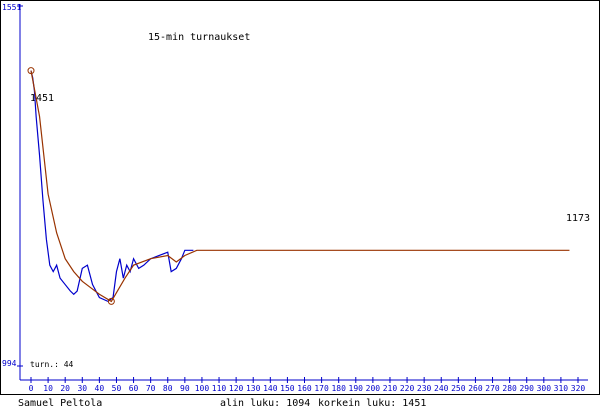  Describe the element at coordinates (338, 388) in the screenshot. I see `x-tick-label: 180` at that location.